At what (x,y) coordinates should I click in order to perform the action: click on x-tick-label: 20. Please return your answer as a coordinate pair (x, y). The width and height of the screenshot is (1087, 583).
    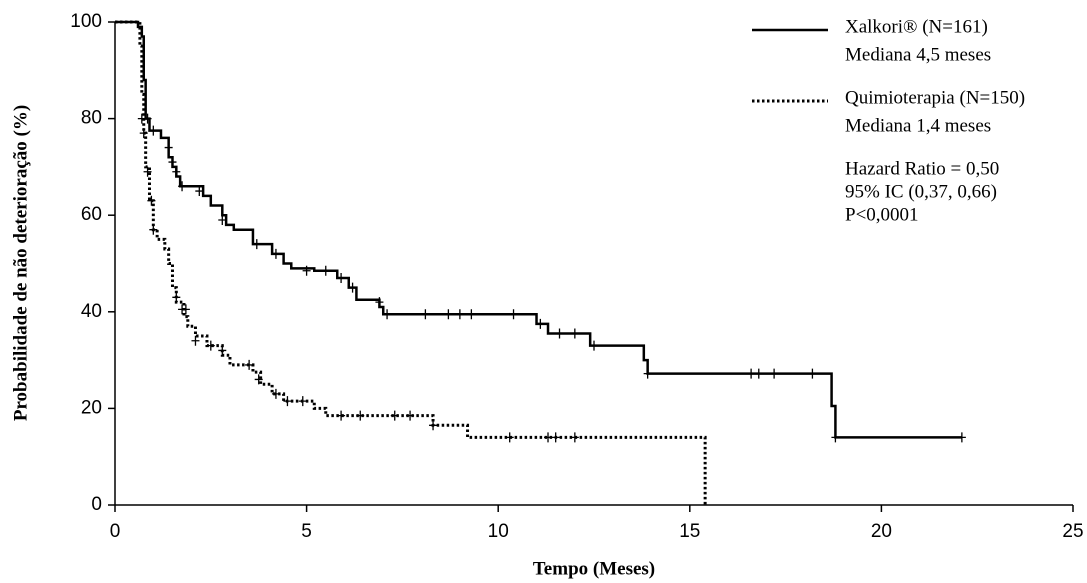
    Looking at the image, I should click on (881, 531).